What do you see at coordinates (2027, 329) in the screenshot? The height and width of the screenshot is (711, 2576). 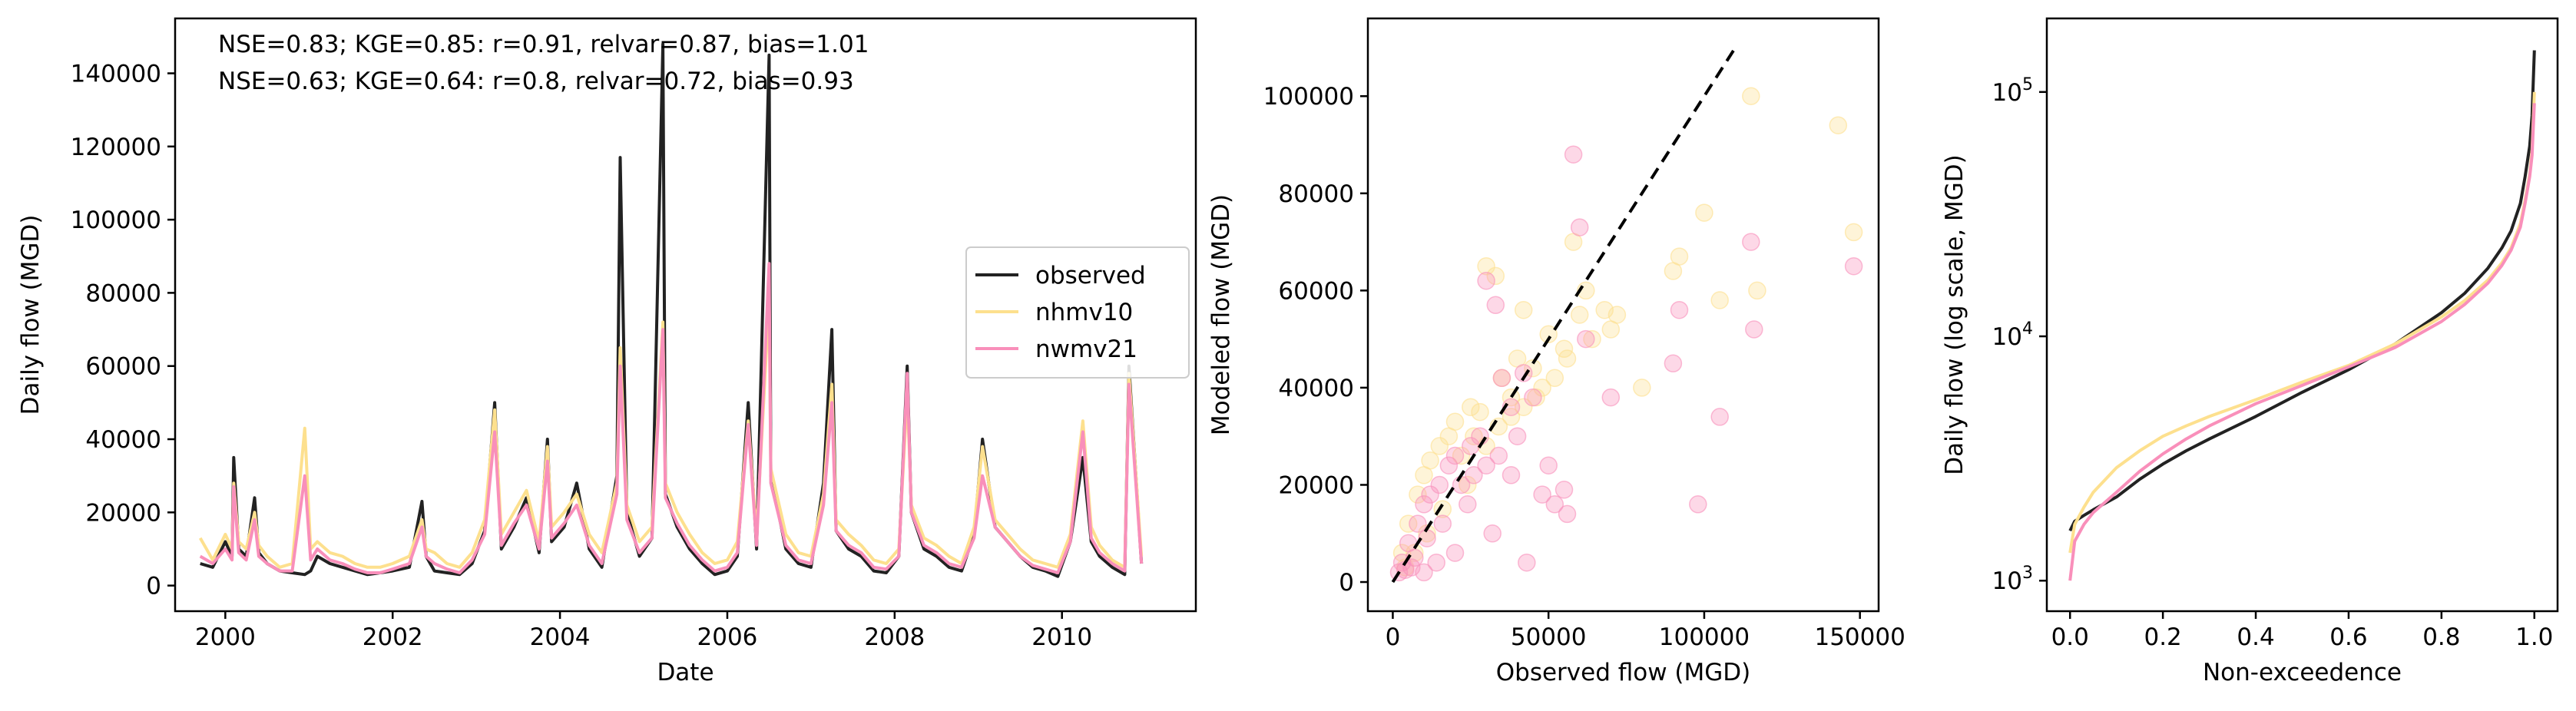 I see `y-tick-exponent: 4` at bounding box center [2027, 329].